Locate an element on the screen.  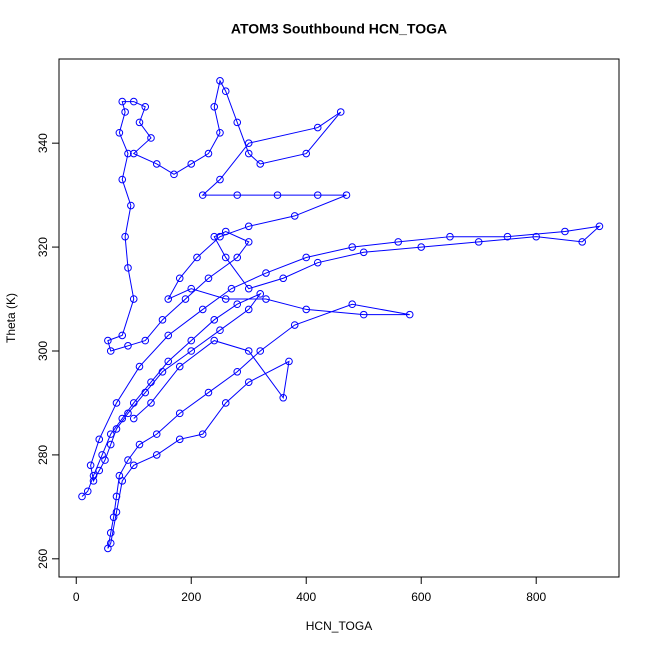
x-tick-label: 200 is located at coordinates (191, 597).